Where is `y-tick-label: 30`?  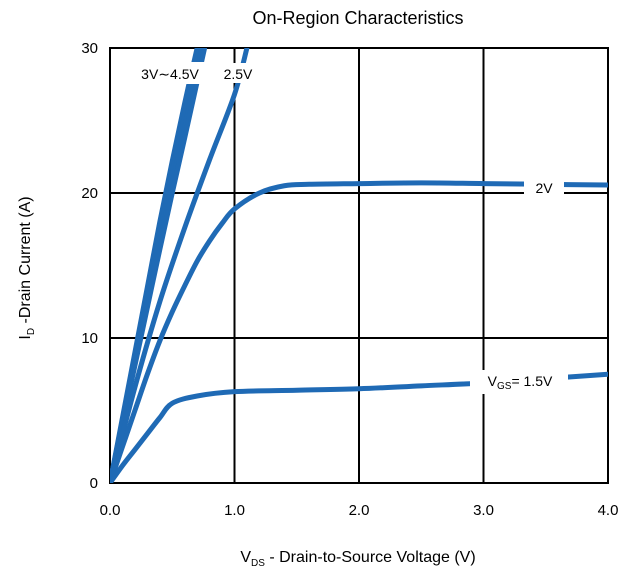
y-tick-label: 30 is located at coordinates (89, 48).